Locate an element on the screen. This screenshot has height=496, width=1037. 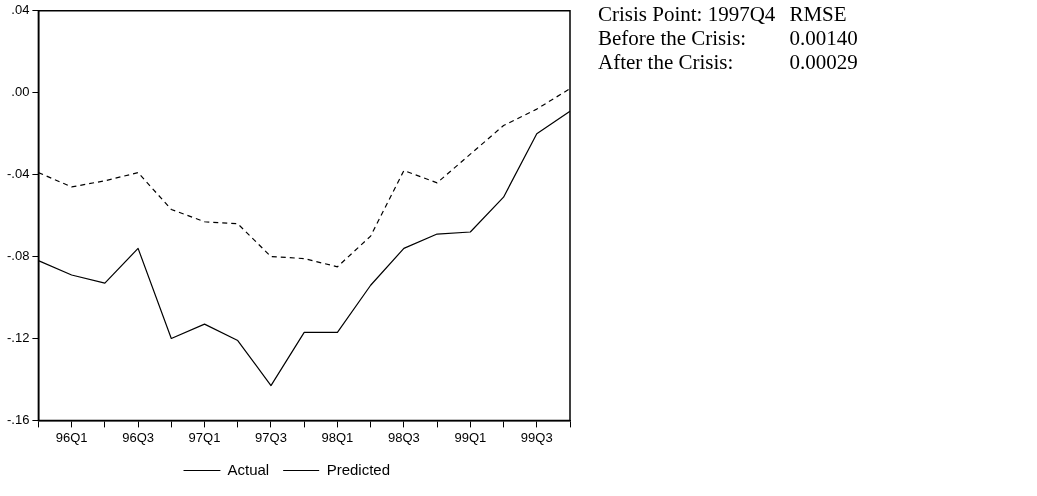
x-tick-label: 98Q3 is located at coordinates (403, 437).